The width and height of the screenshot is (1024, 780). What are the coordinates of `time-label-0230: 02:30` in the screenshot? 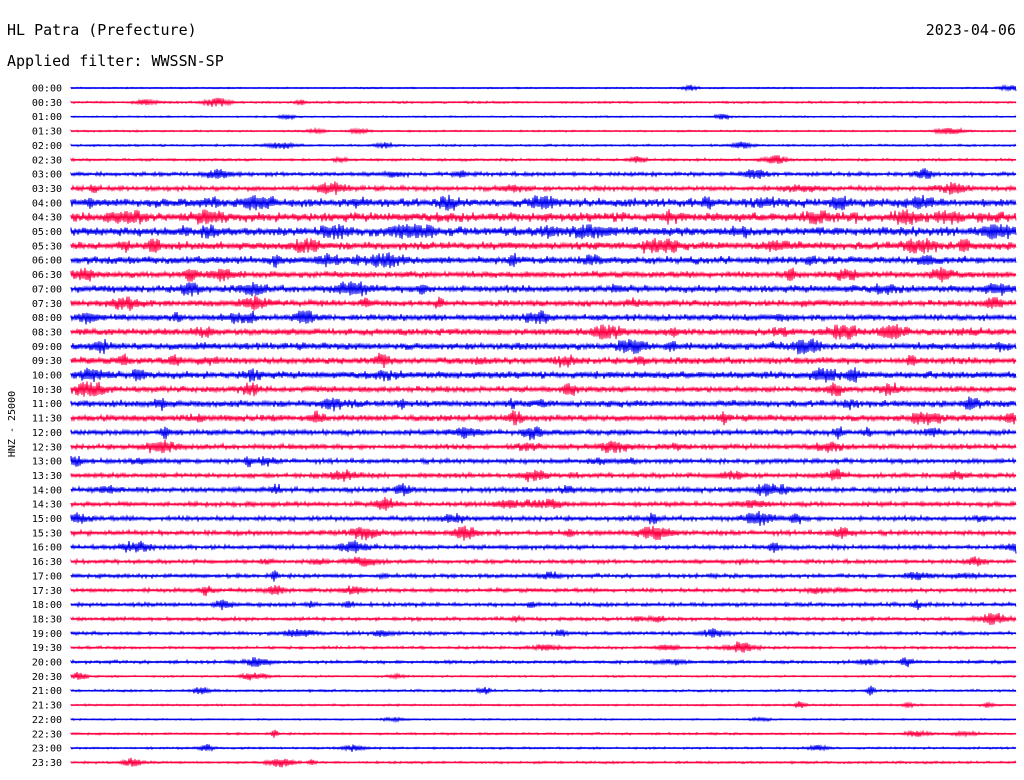 It's located at (47, 160).